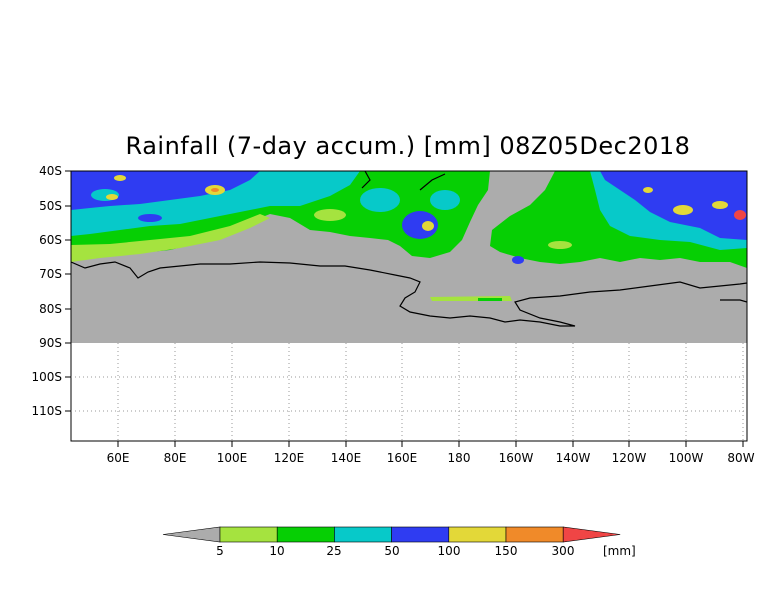 The height and width of the screenshot is (612, 784). What do you see at coordinates (289, 458) in the screenshot?
I see `lon-label: 120E` at bounding box center [289, 458].